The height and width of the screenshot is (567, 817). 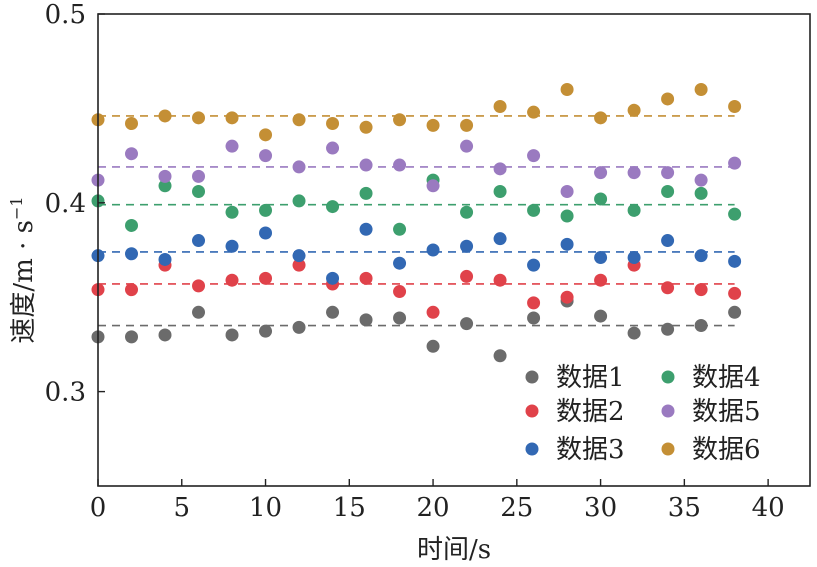 I want to click on x-tick-label: 10, so click(x=265, y=508).